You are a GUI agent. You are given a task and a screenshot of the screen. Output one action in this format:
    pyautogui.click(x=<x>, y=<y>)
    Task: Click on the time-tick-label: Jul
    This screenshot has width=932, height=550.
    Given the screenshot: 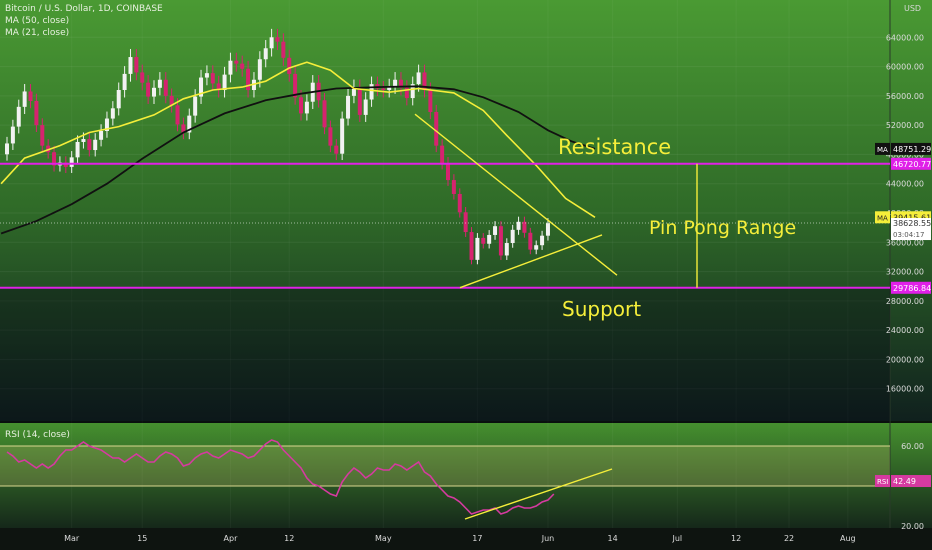 What is the action you would take?
    pyautogui.click(x=676, y=538)
    